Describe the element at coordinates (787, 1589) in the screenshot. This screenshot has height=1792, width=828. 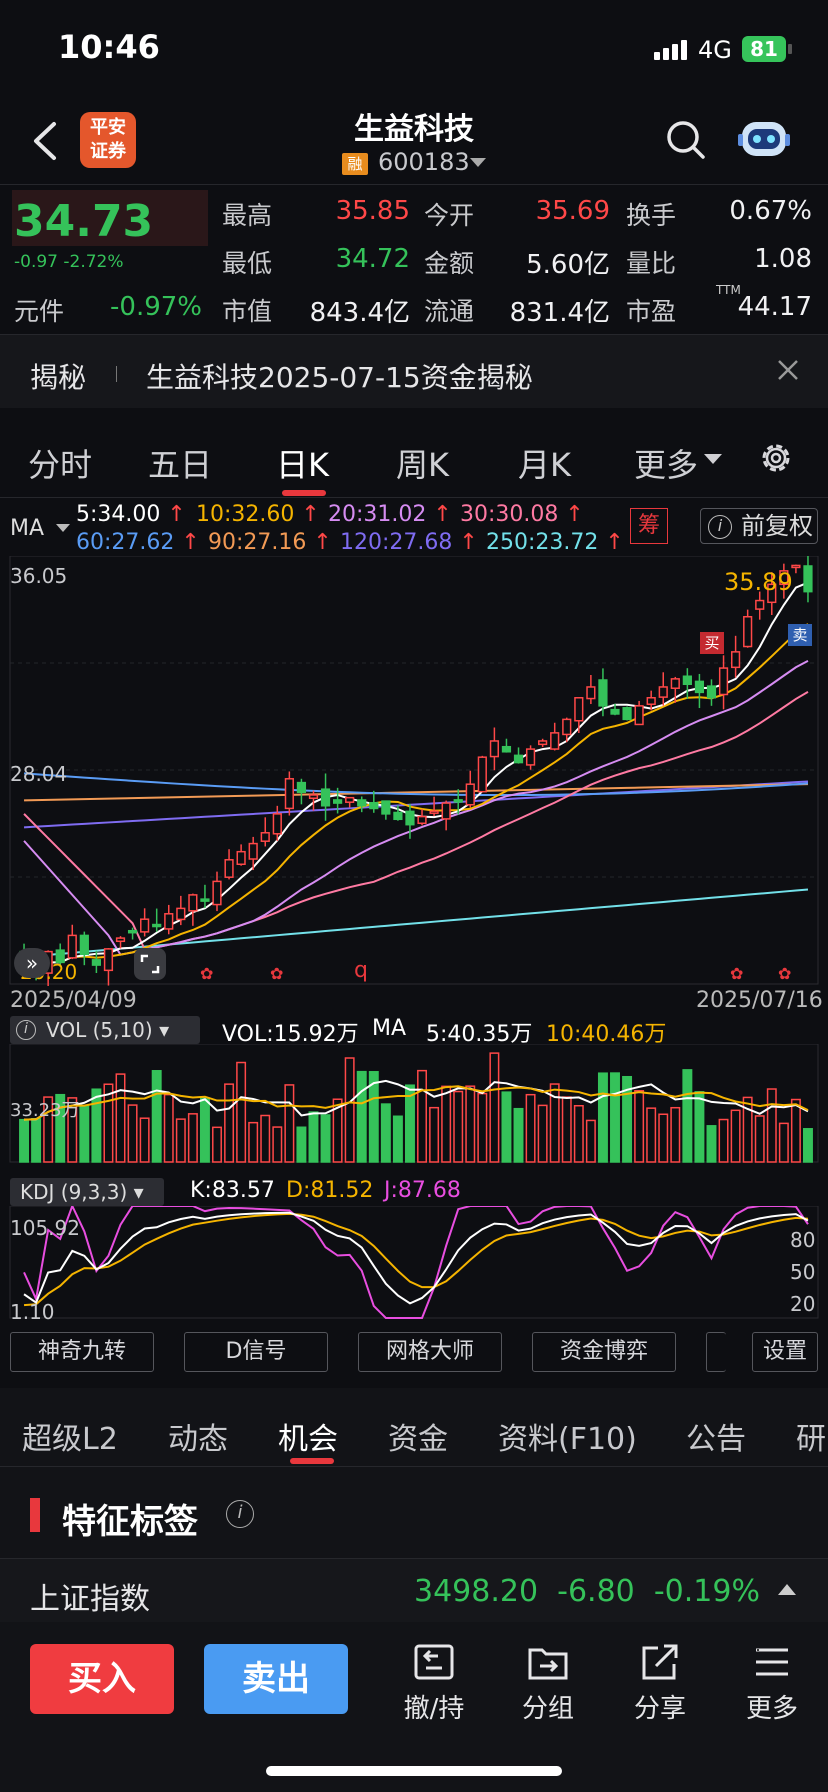
I see `chevron-up-icon` at that location.